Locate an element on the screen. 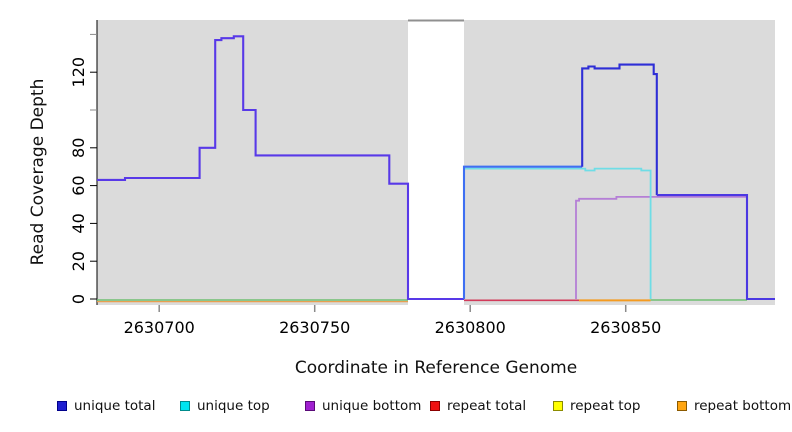 The width and height of the screenshot is (792, 432). legend-label: repeat bottom is located at coordinates (743, 406).